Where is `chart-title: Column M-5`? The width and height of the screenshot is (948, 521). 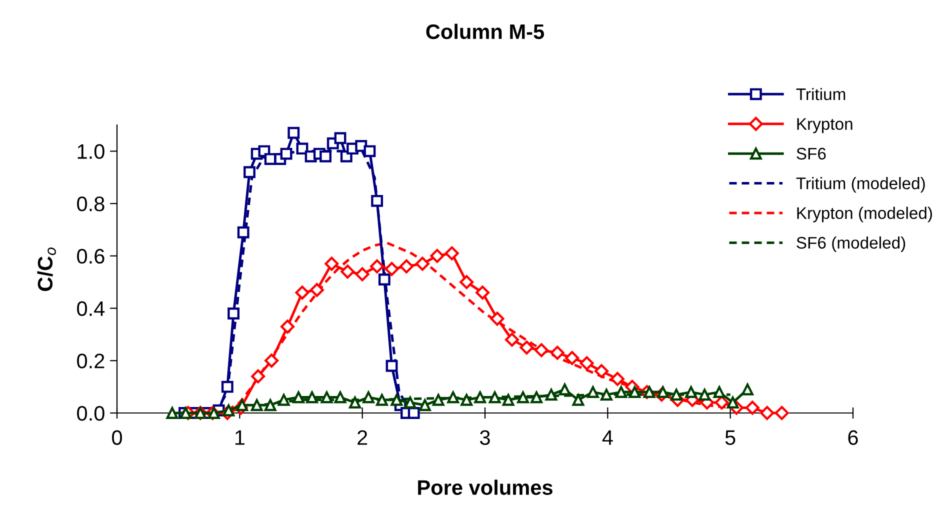
chart-title: Column M-5 is located at coordinates (485, 32).